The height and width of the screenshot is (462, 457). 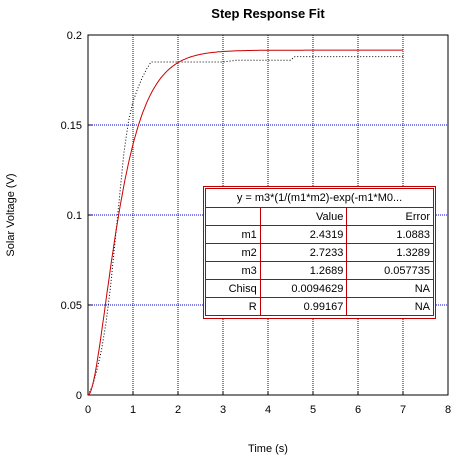 What do you see at coordinates (11, 214) in the screenshot?
I see `y-axis-label: Solar Voltage (V)` at bounding box center [11, 214].